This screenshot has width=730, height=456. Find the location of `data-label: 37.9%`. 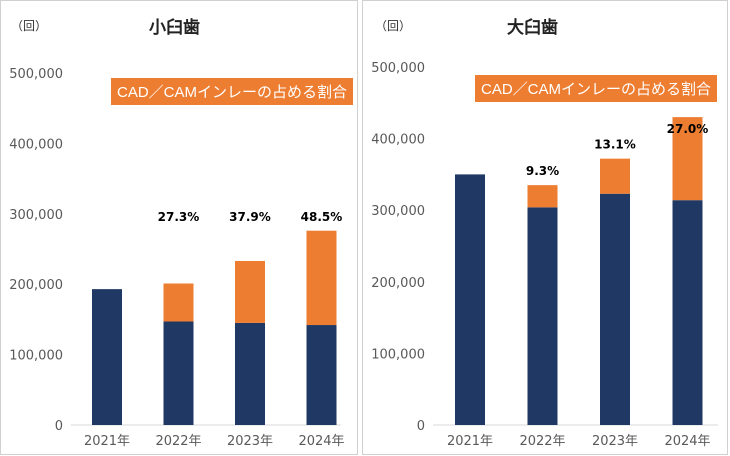

data-label: 37.9% is located at coordinates (250, 217).